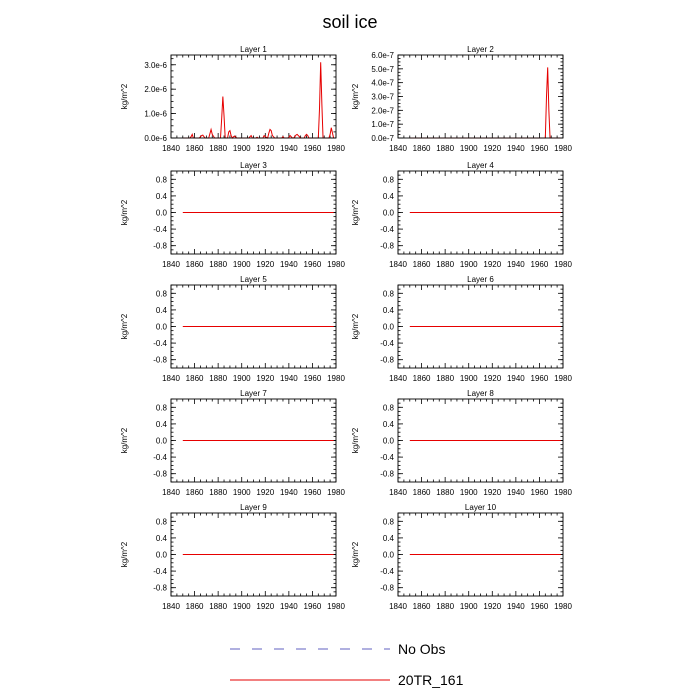  I want to click on panel-6-ytick-label: 0.4, so click(389, 310).